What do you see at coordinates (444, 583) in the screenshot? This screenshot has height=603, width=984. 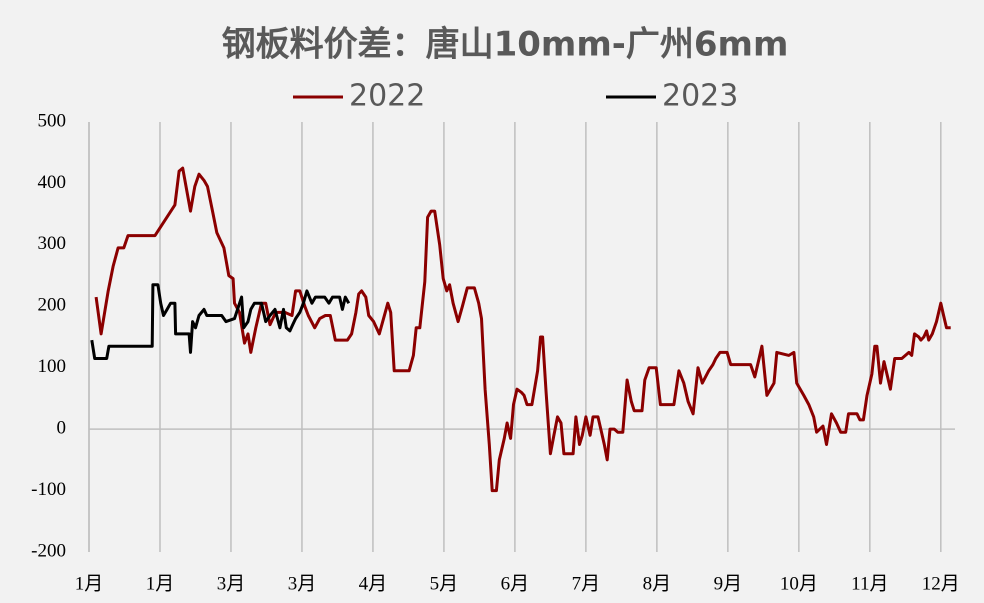 I see `x-tick-label: 5月` at bounding box center [444, 583].